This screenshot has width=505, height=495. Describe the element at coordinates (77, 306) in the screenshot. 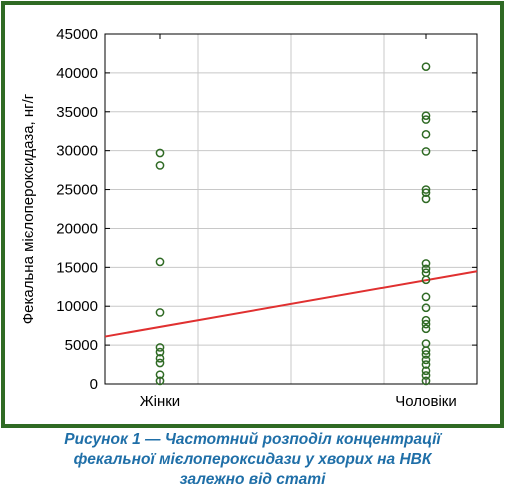

I see `y-tick-label: 10000` at that location.